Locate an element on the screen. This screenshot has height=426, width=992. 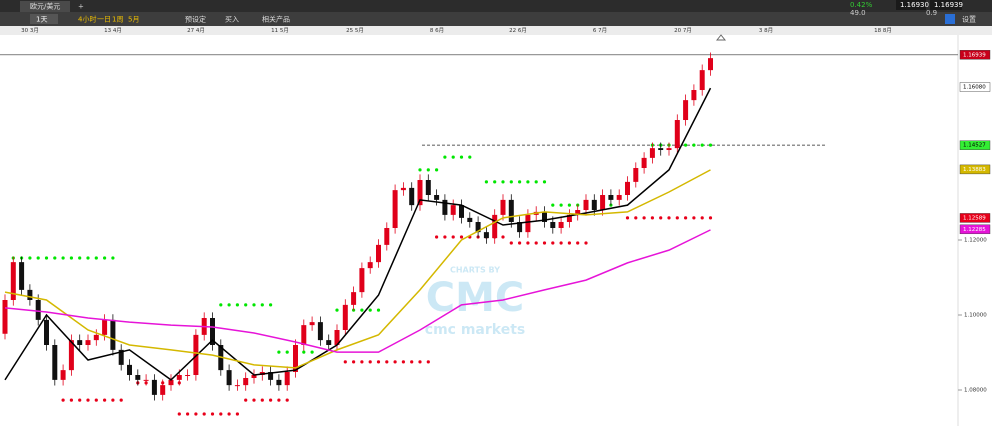
price-tag-label: 1.16939 is located at coordinates (974, 55).